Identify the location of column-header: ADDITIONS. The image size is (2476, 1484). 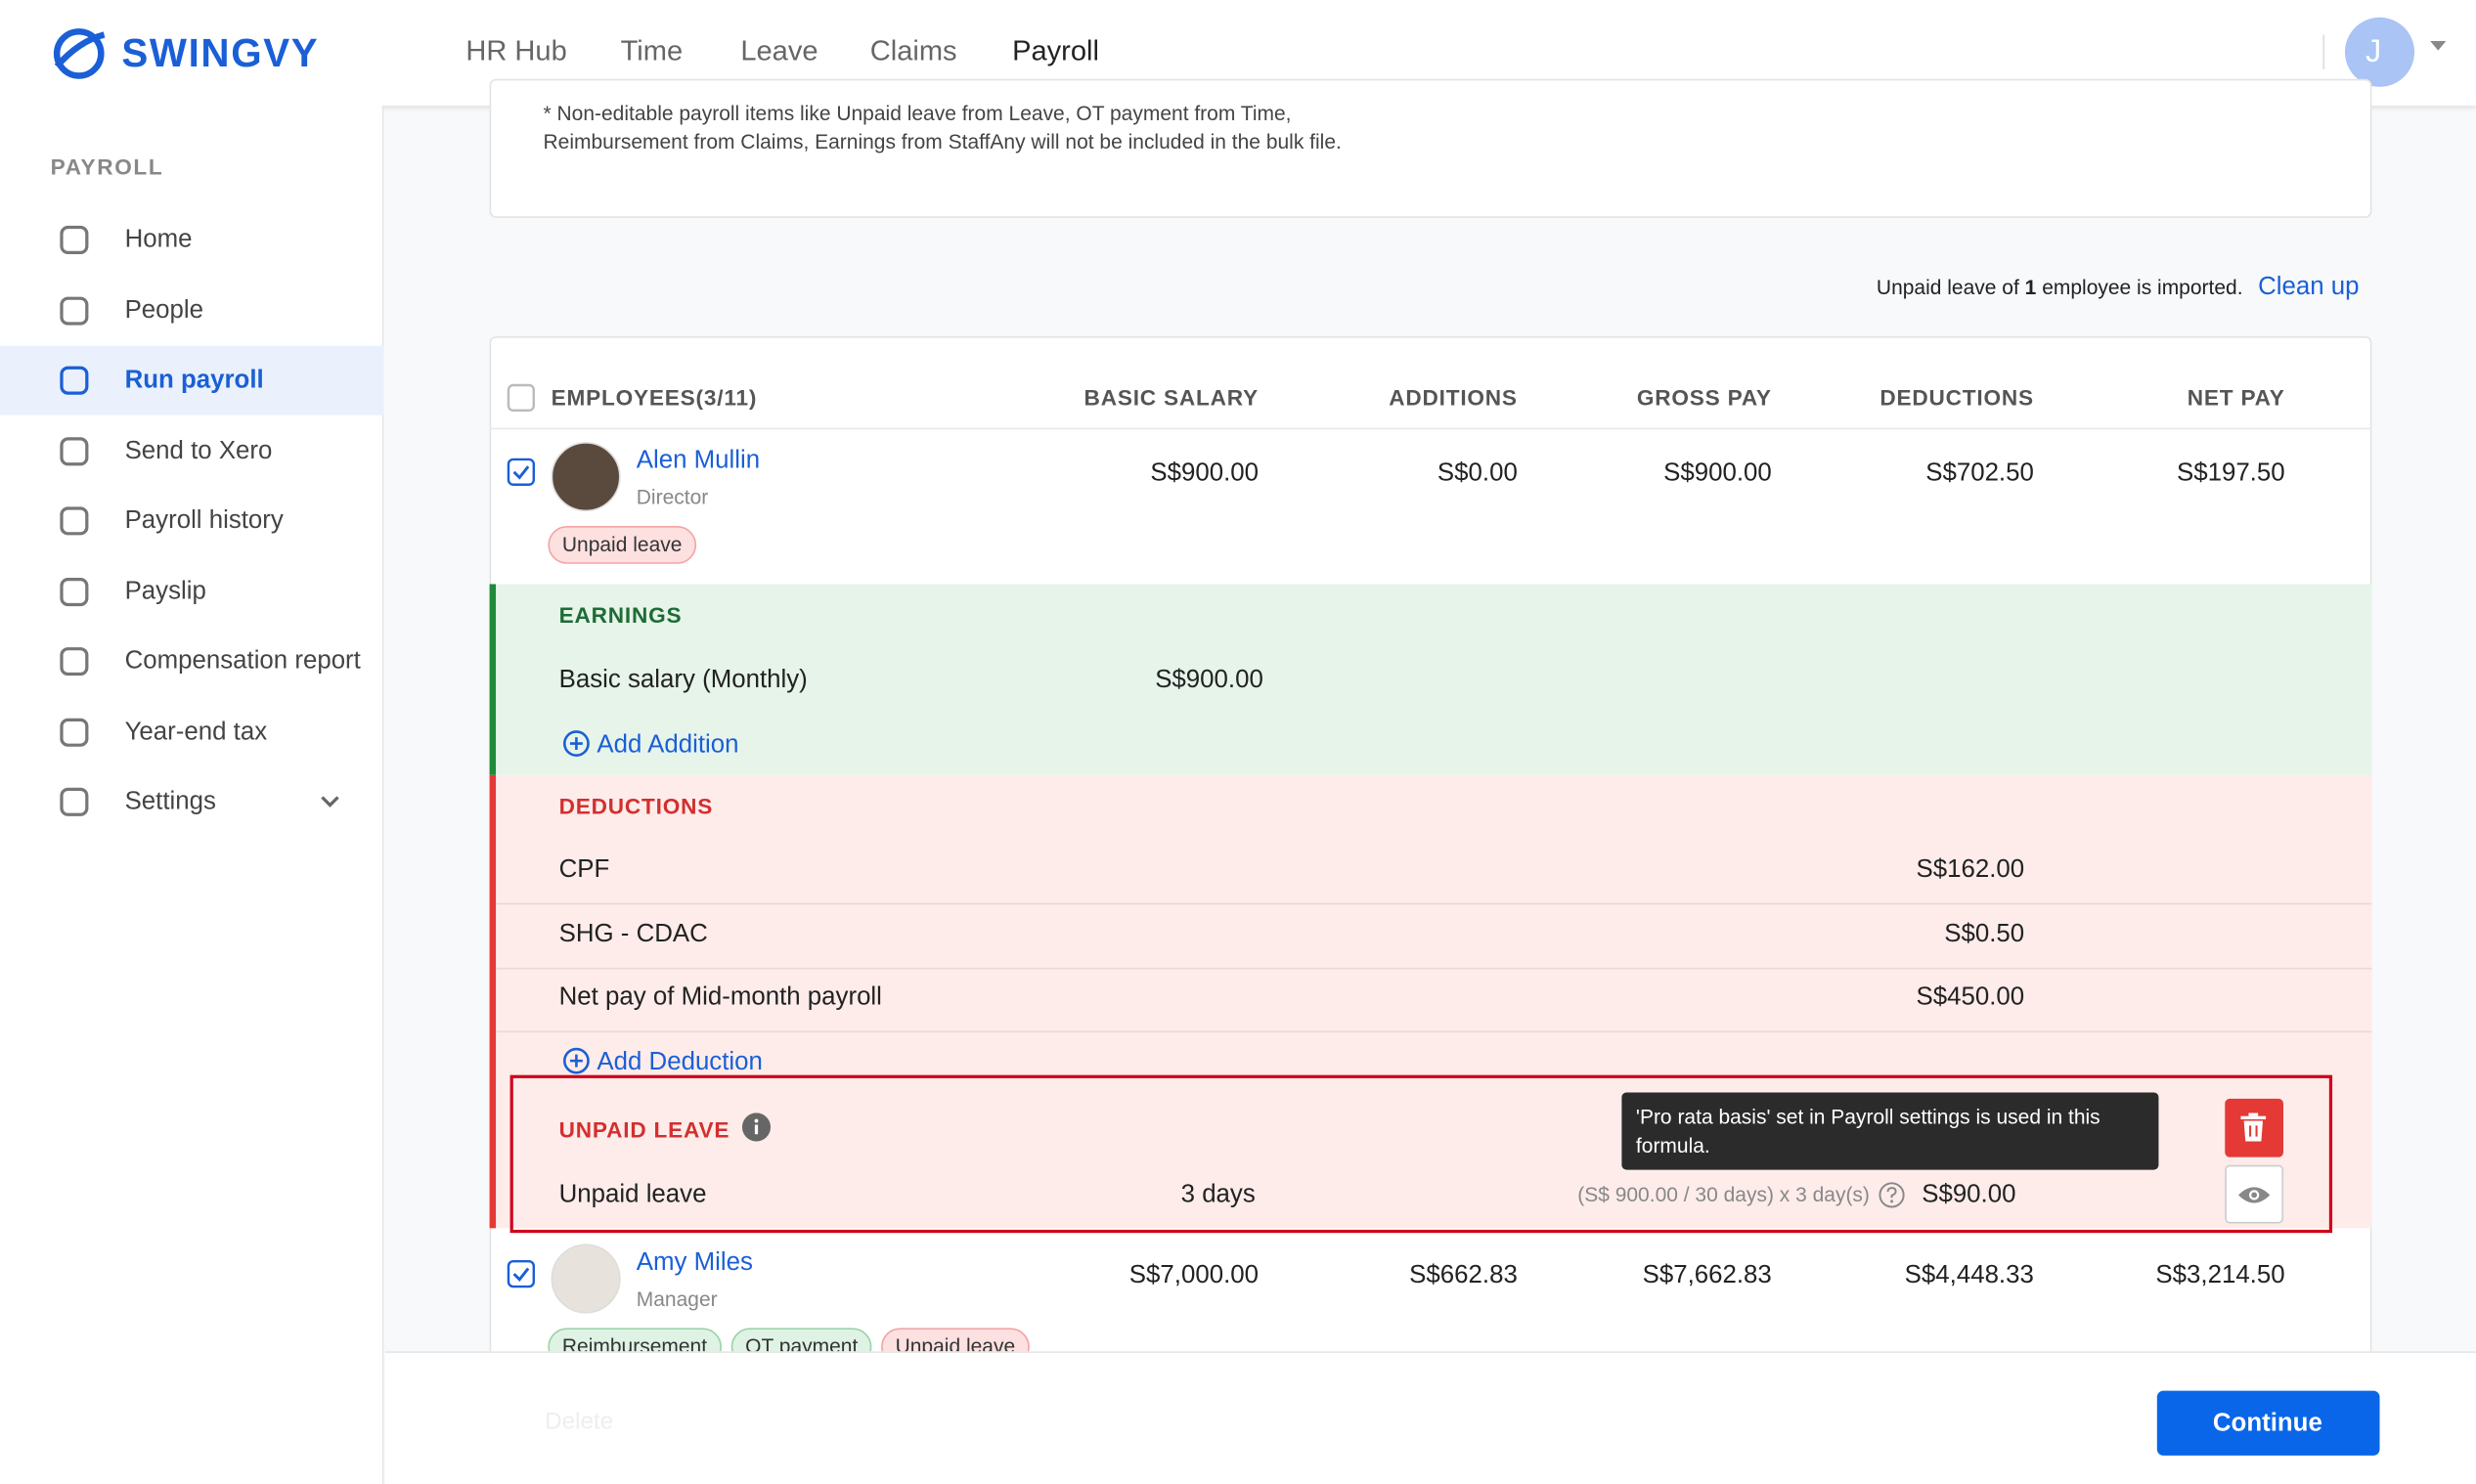
(1454, 397).